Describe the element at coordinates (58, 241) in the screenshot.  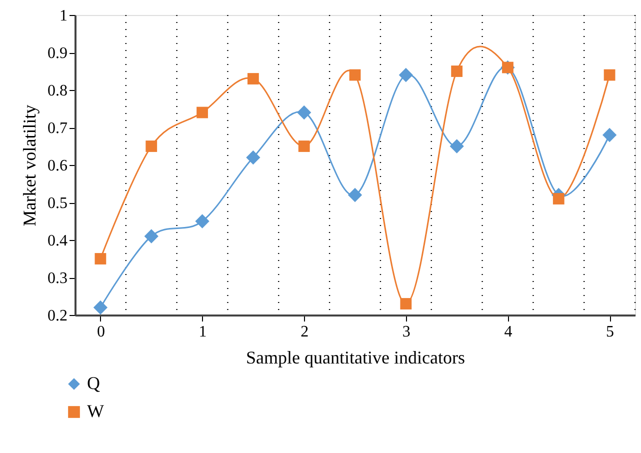
I see `y-tick-label: 0.4` at that location.